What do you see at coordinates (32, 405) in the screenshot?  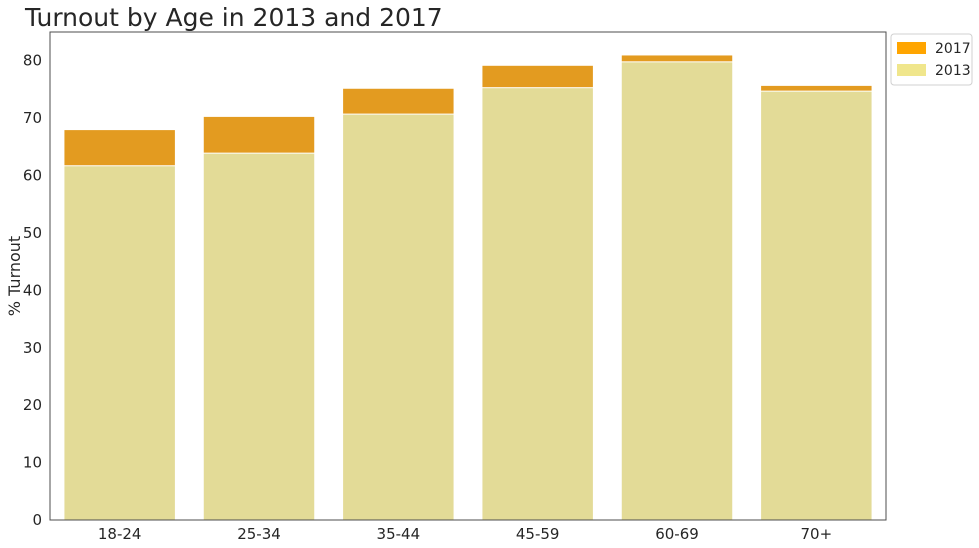 I see `y-tick-label-20: 20` at bounding box center [32, 405].